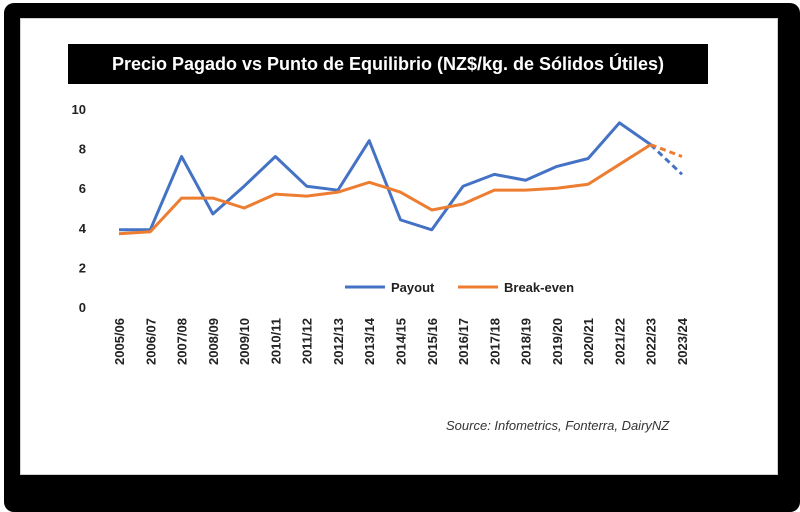 The image size is (800, 512). What do you see at coordinates (79, 109) in the screenshot?
I see `y-tick-label: 10` at bounding box center [79, 109].